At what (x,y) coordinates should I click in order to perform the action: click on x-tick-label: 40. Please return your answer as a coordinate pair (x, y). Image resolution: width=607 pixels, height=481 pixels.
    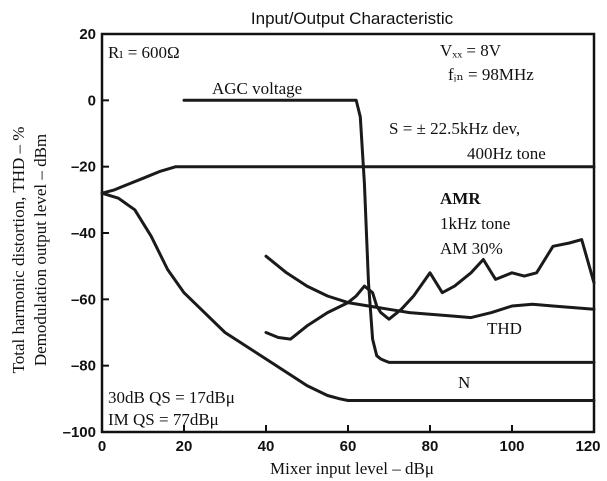
    Looking at the image, I should click on (266, 446).